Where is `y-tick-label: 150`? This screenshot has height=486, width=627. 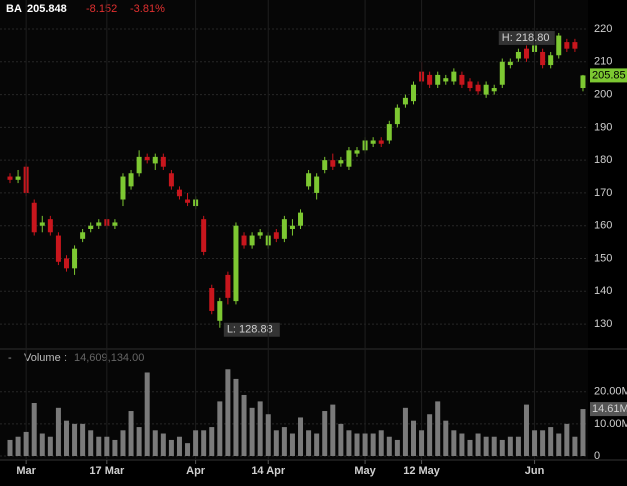 y-tick-label: 150 is located at coordinates (603, 258).